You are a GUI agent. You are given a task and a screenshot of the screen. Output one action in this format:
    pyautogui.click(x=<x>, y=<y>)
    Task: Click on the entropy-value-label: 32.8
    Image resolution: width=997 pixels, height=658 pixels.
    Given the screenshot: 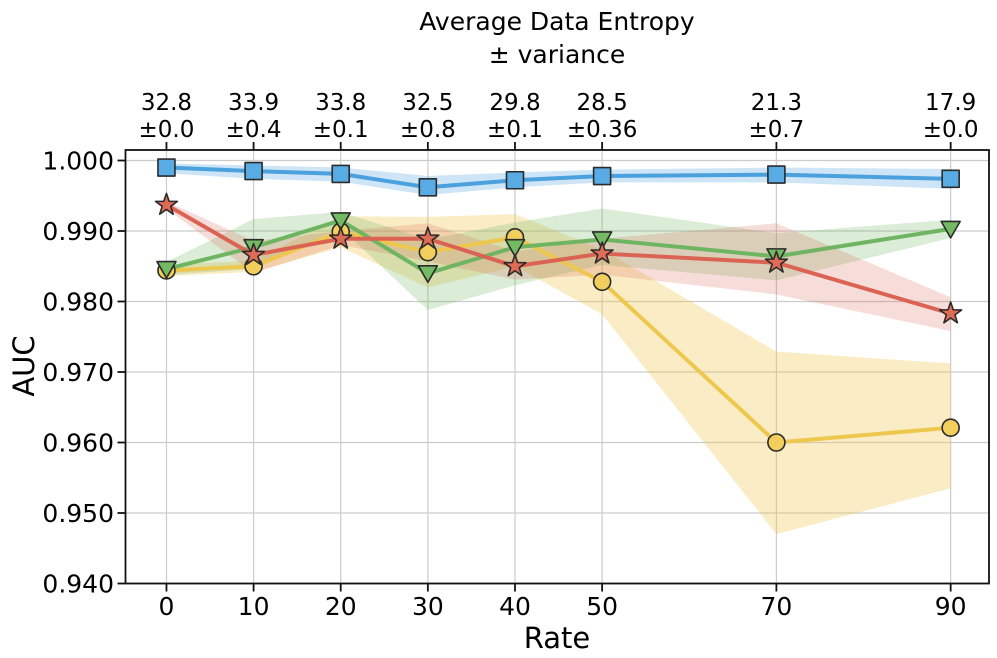 What is the action you would take?
    pyautogui.click(x=166, y=103)
    